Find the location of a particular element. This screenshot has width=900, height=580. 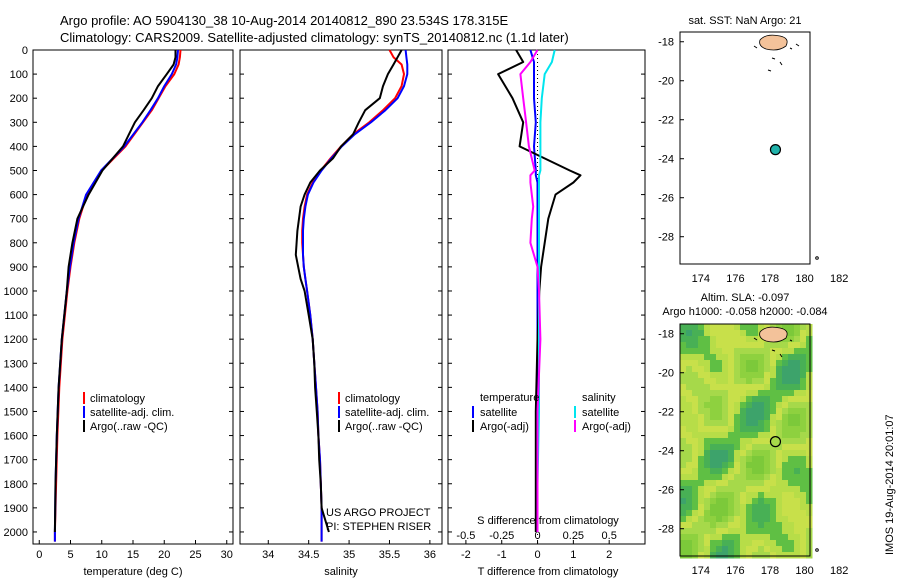

y-tick-label: 800 is located at coordinates (19, 244).